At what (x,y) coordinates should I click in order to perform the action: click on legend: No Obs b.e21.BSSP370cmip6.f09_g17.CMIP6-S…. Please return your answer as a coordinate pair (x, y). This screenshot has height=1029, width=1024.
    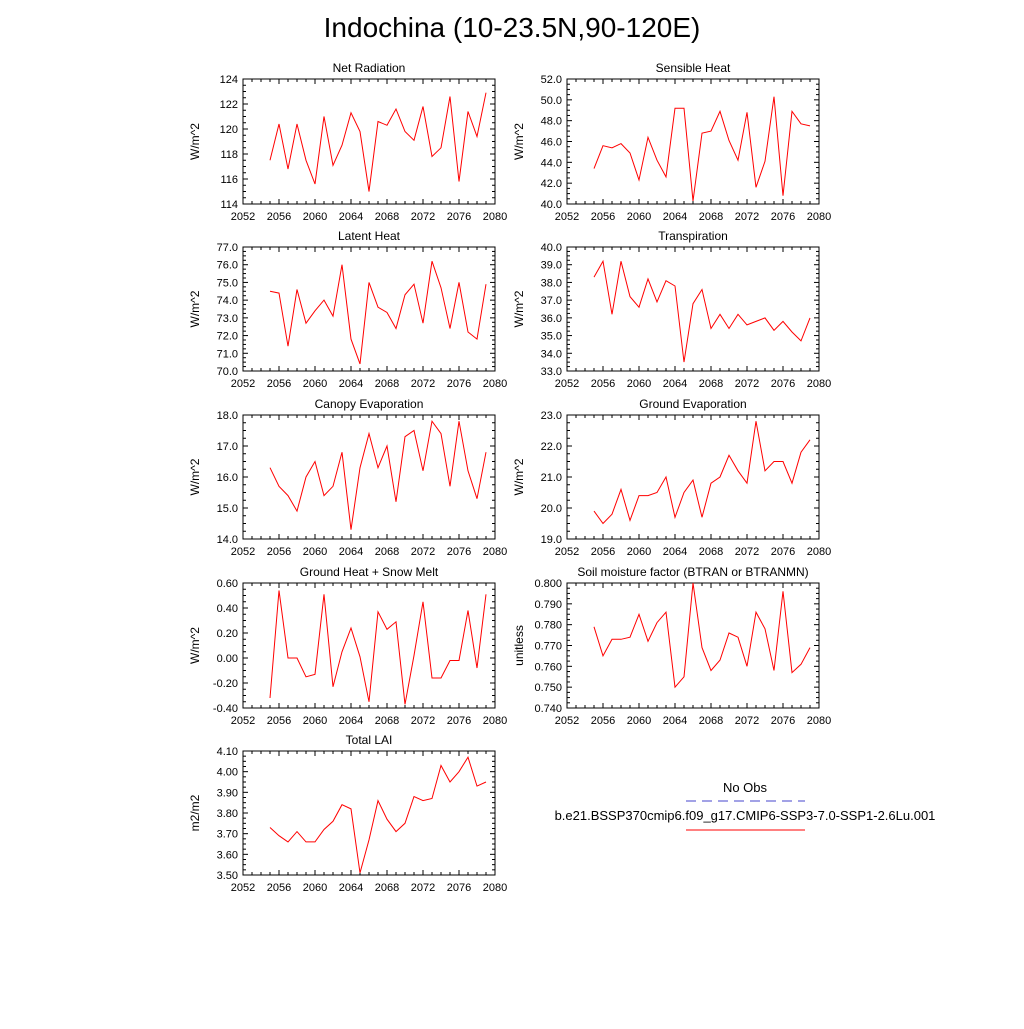
    Looking at the image, I should click on (745, 805).